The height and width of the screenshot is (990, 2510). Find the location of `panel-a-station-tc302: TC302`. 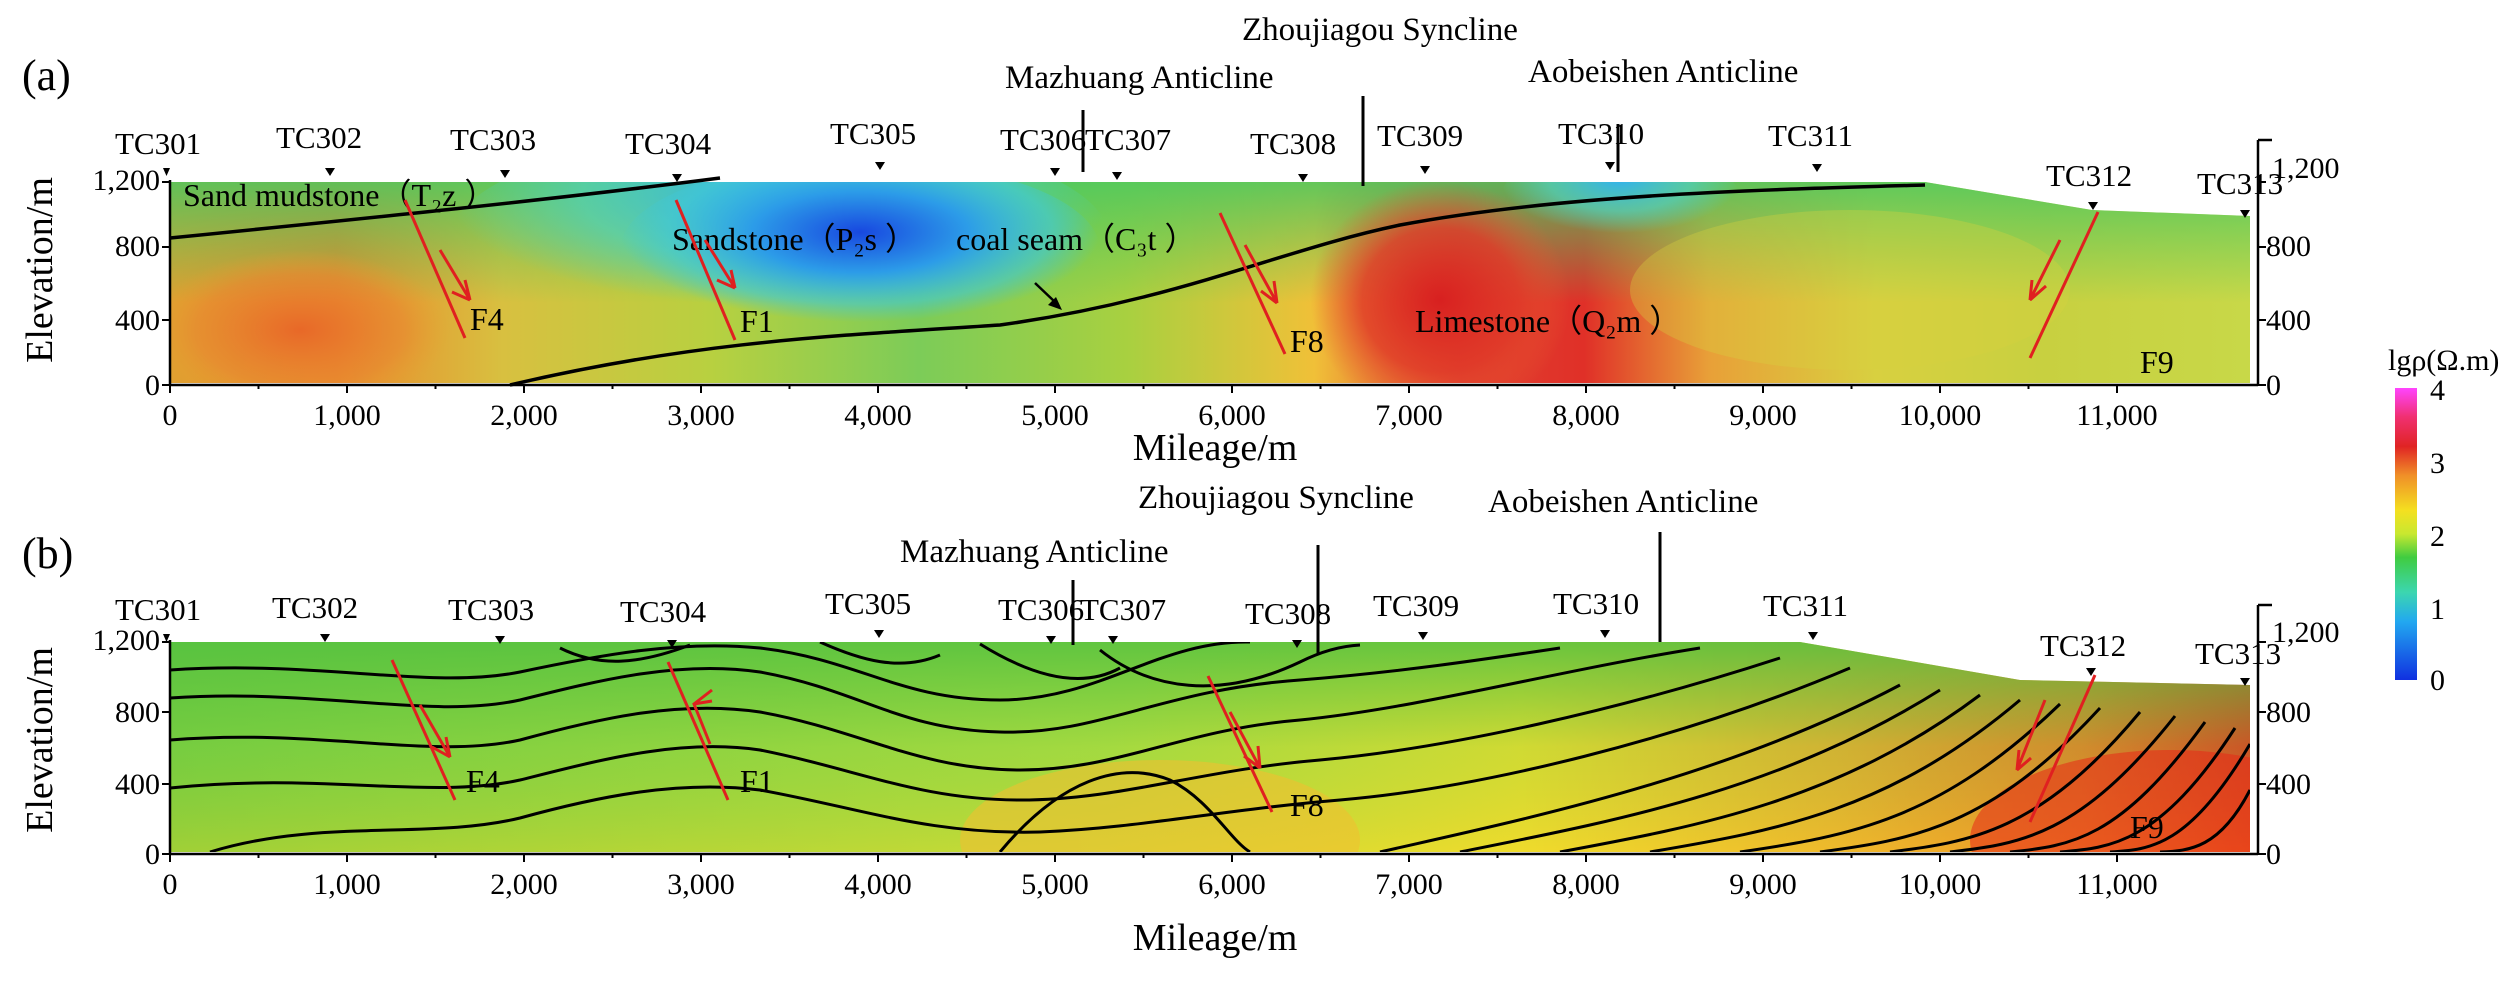

panel-a-station-tc302: TC302 is located at coordinates (319, 137).